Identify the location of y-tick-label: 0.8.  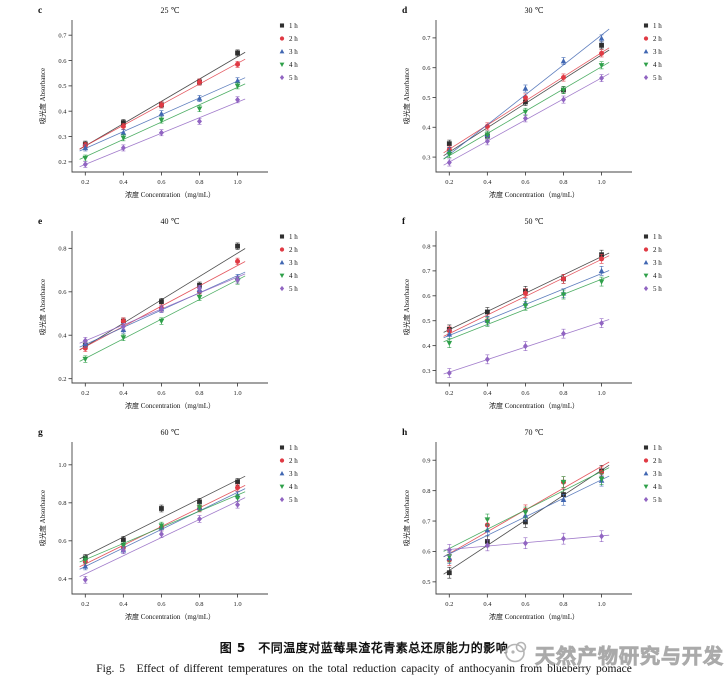
(62, 503).